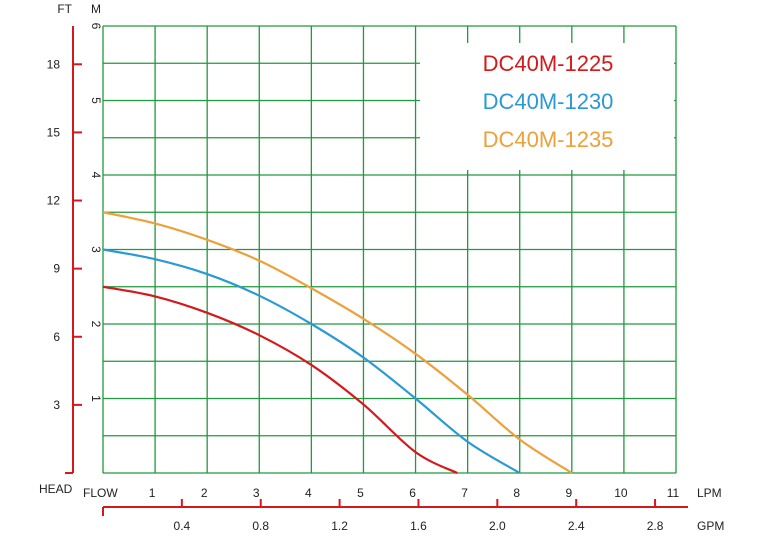 The height and width of the screenshot is (540, 767). What do you see at coordinates (56, 489) in the screenshot?
I see `head-label: HEAD` at bounding box center [56, 489].